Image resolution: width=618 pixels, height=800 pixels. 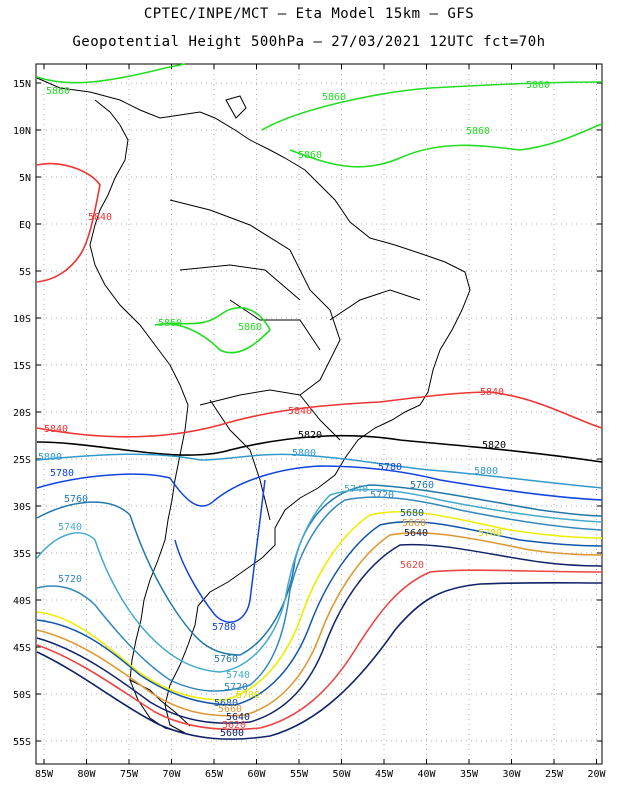 I want to click on lat-tick-label: 10N, so click(x=22, y=131).